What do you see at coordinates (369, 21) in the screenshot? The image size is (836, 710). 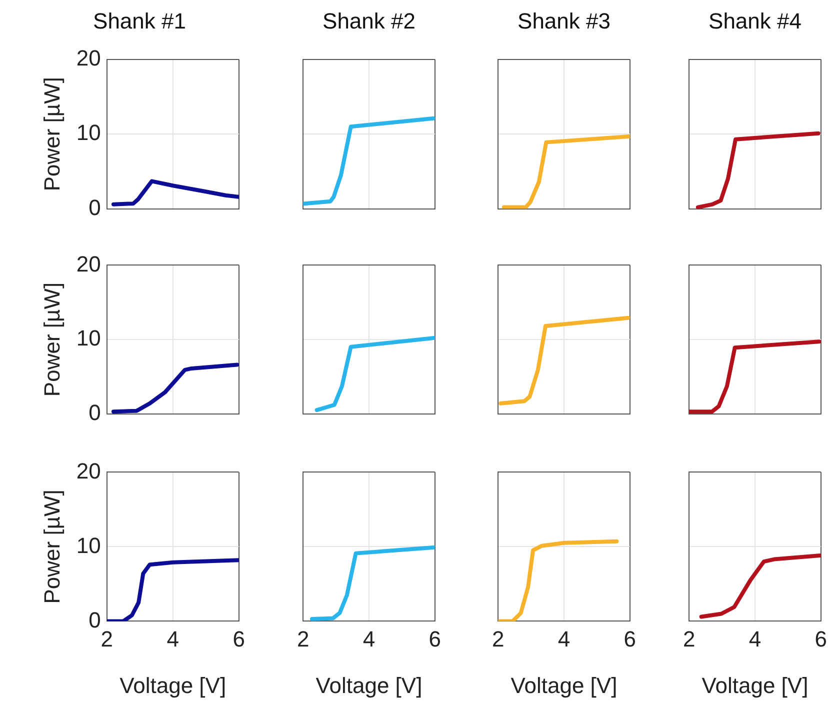 I see `chart-title: Shank #2` at bounding box center [369, 21].